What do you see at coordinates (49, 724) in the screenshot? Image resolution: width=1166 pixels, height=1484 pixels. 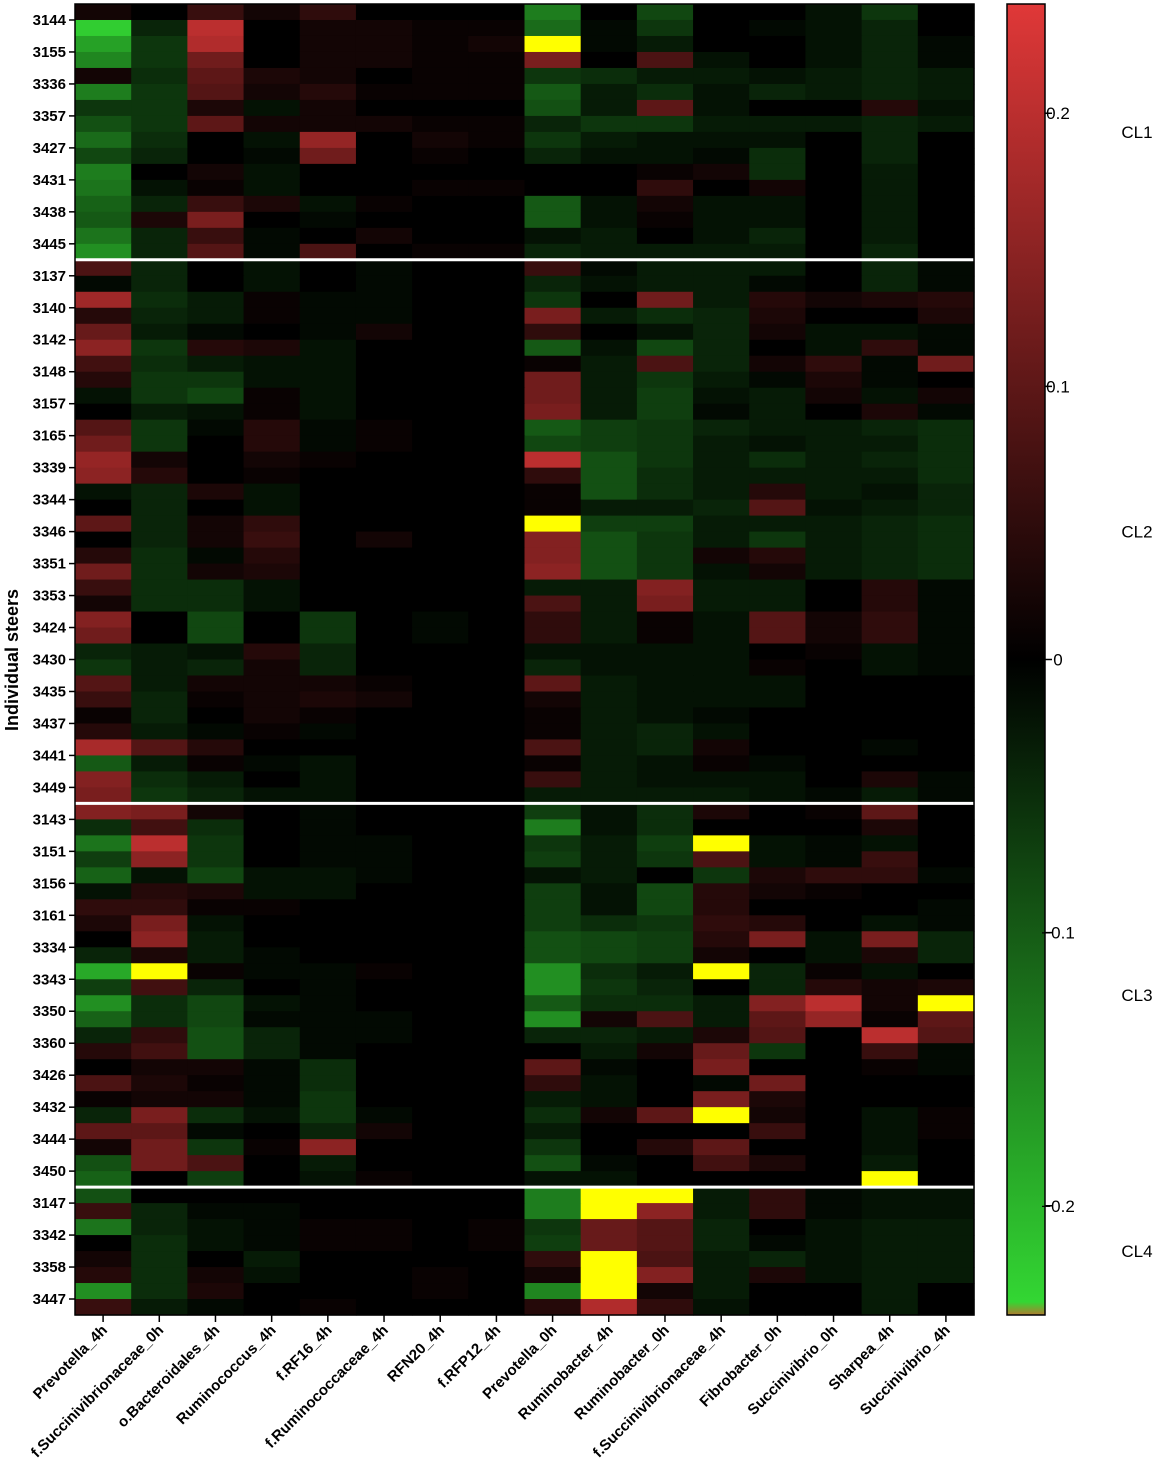 I see `y-tick-label: 3437` at bounding box center [49, 724].